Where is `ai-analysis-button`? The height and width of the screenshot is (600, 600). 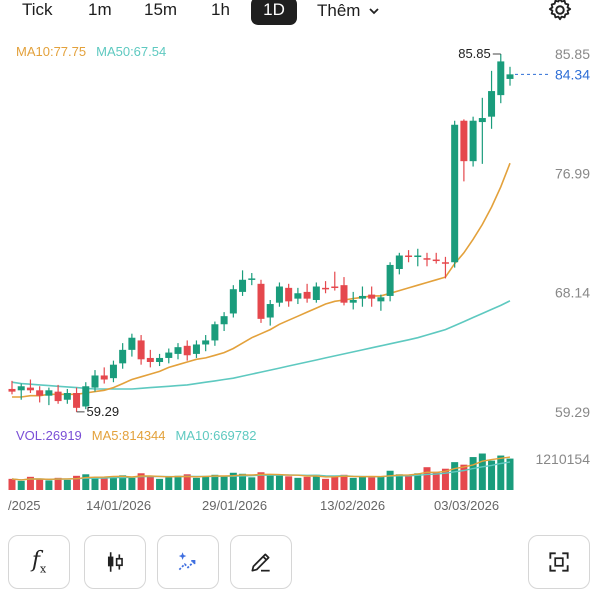 ai-analysis-button is located at coordinates (188, 562).